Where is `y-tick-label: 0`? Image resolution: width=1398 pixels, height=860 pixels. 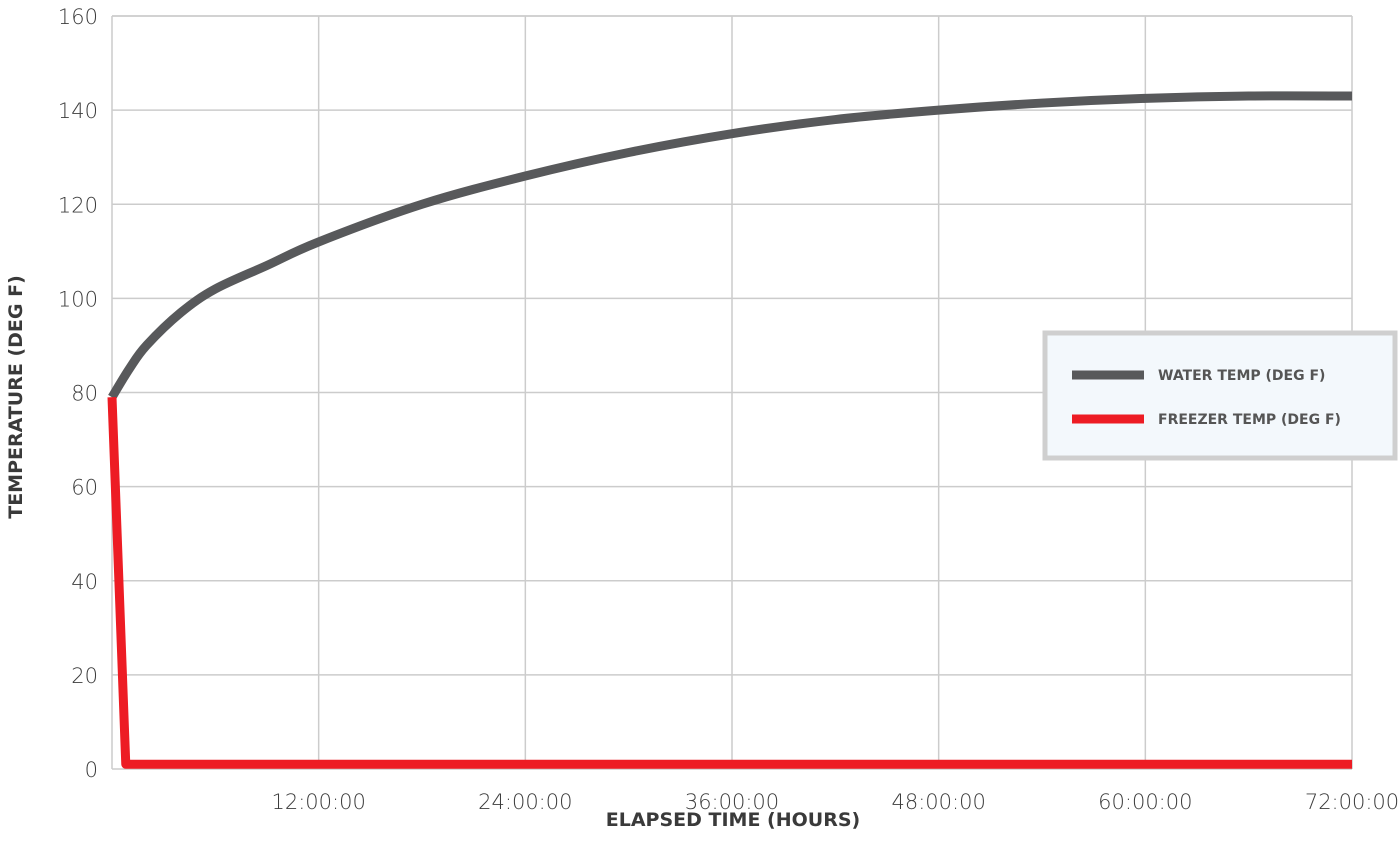 y-tick-label: 0 is located at coordinates (91, 770).